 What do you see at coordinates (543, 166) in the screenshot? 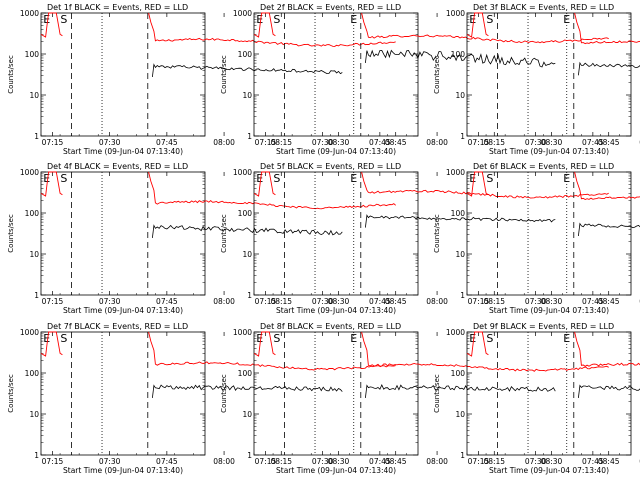
I see `panel-title: Det 6f BLACK = Events, RED = LLD` at bounding box center [543, 166].